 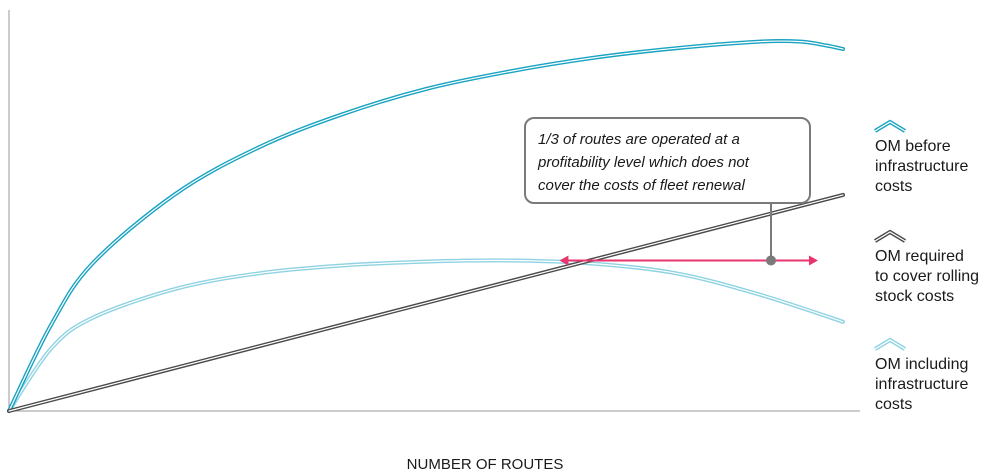 I want to click on annotation-box, so click(x=667, y=160).